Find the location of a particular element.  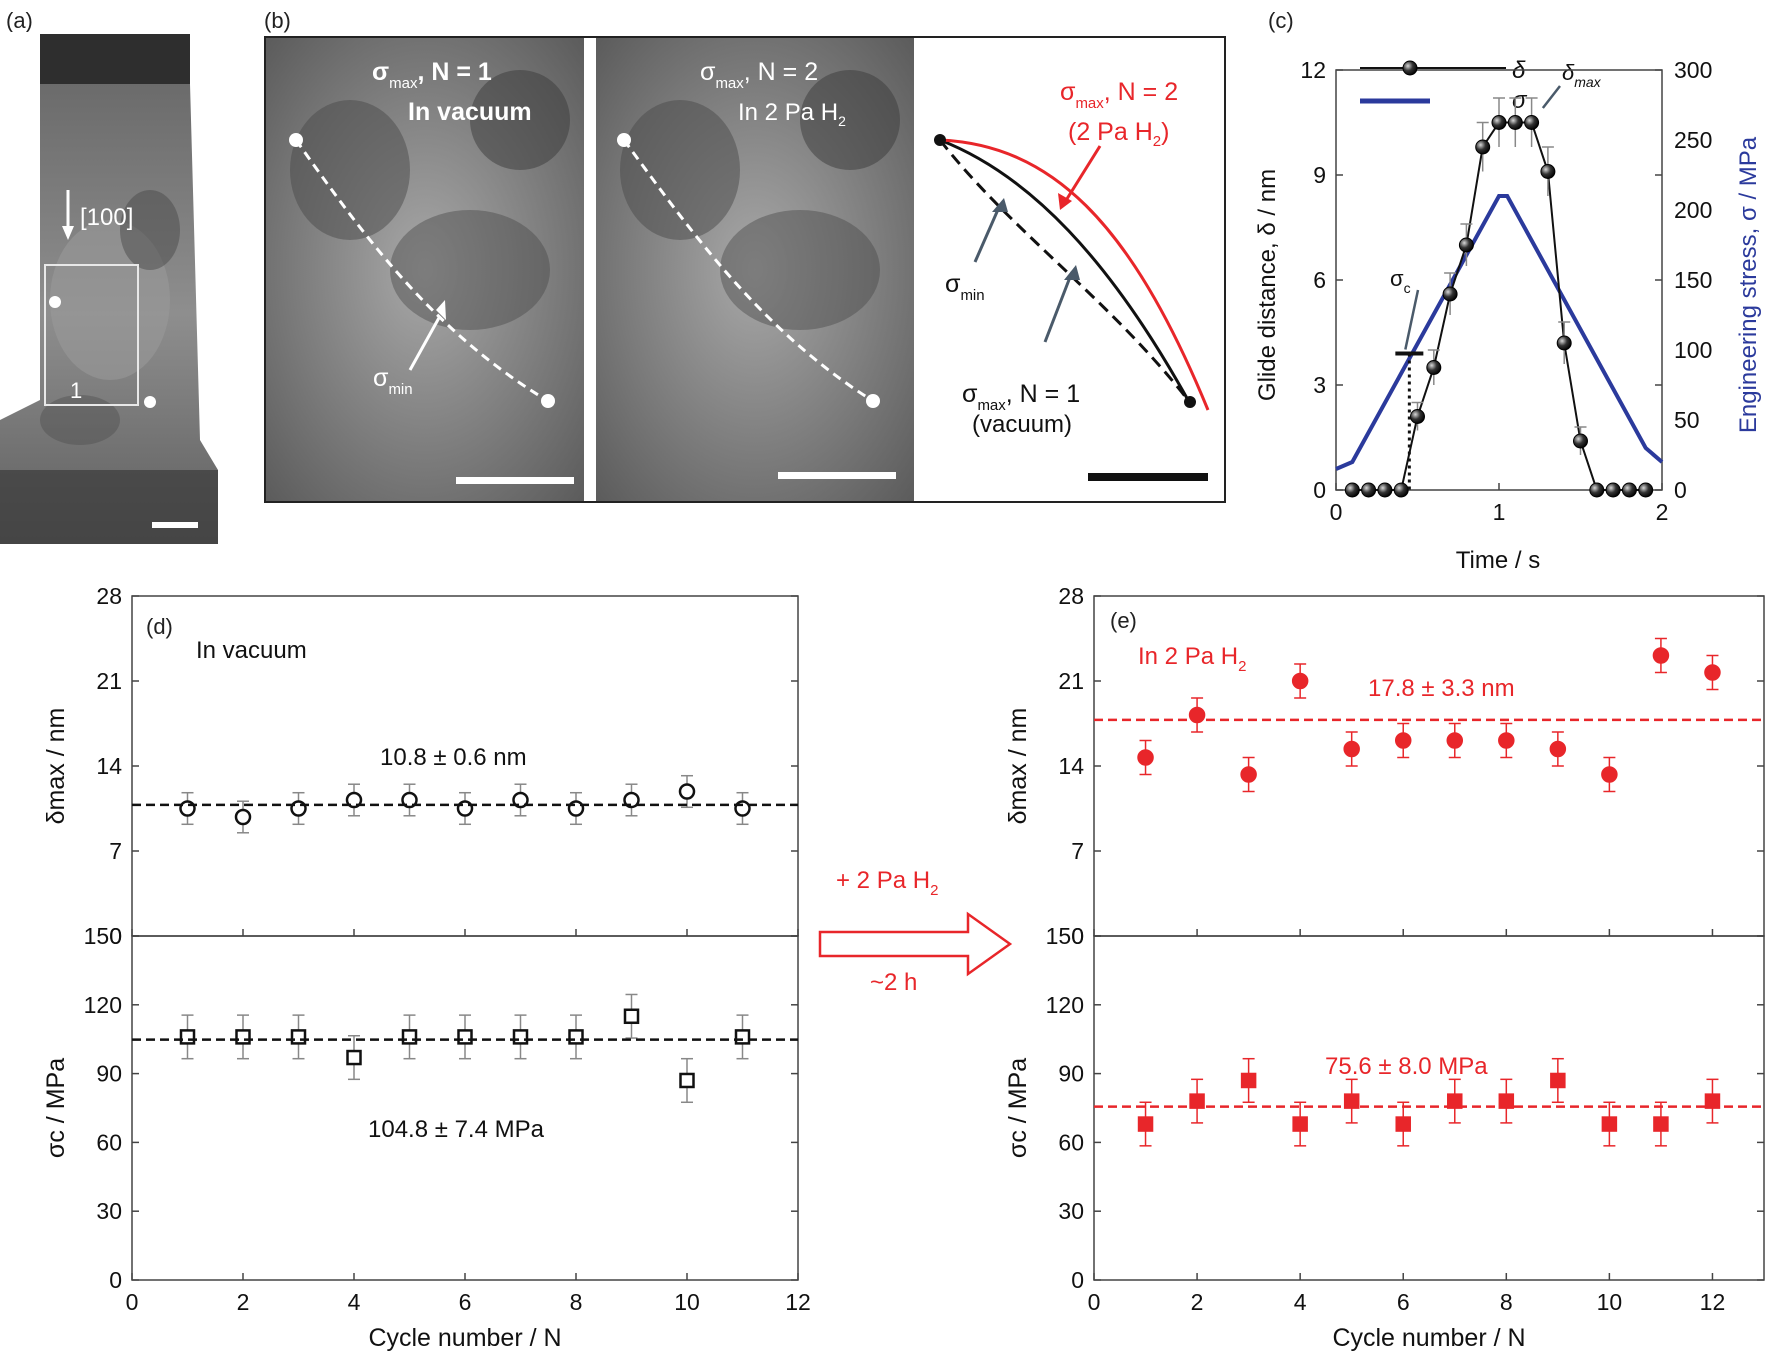

c-sigma-line is located at coordinates (1499, 332).